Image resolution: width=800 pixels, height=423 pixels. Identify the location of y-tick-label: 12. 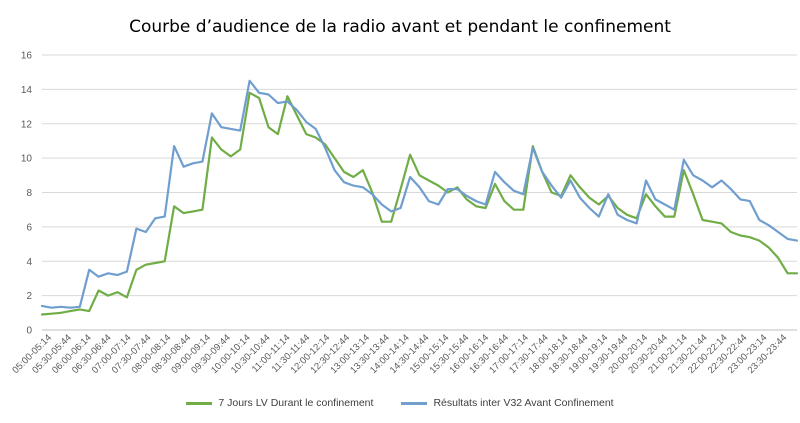
(27, 124).